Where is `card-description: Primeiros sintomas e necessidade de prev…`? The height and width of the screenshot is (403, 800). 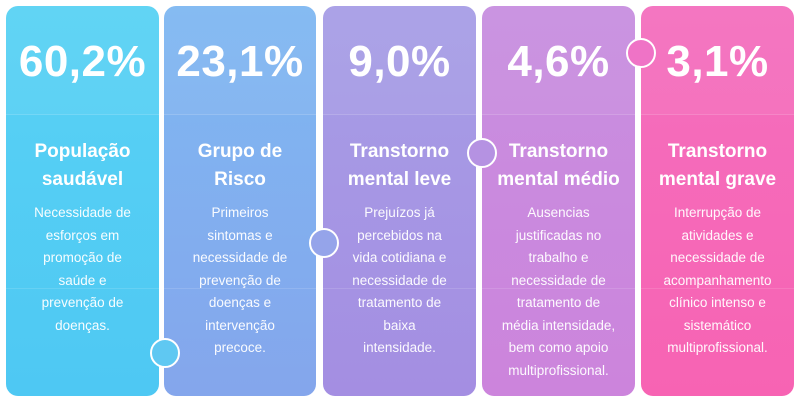 card-description: Primeiros sintomas e necessidade de prev… is located at coordinates (240, 281).